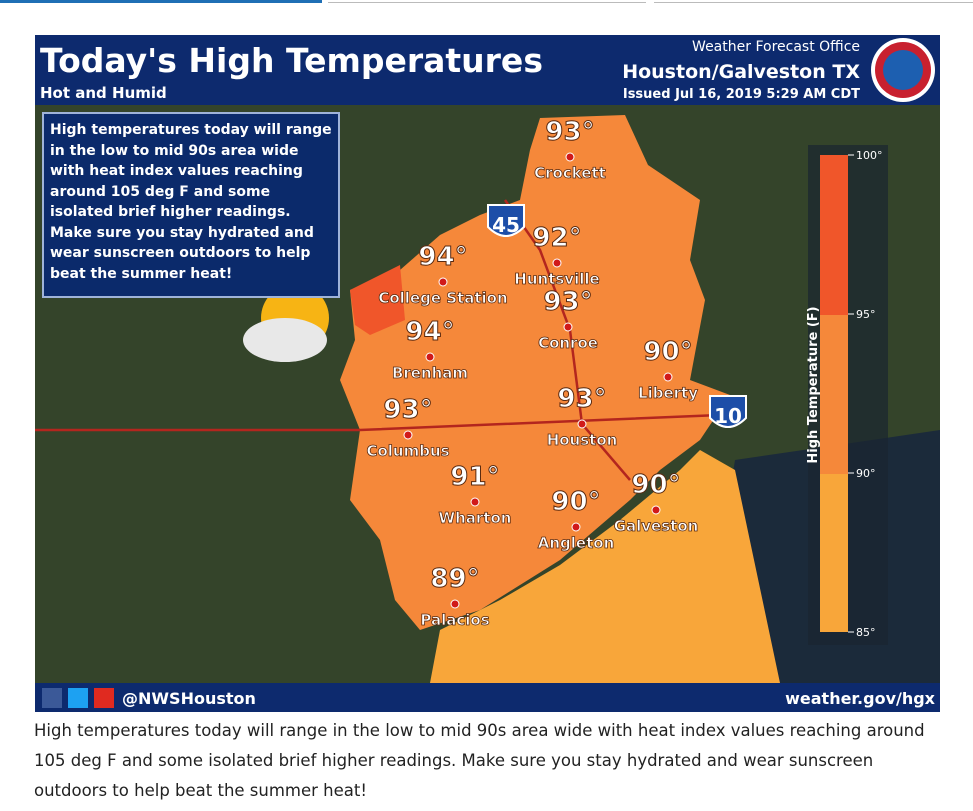 The width and height of the screenshot is (973, 811). I want to click on city-name: Palacios, so click(454, 620).